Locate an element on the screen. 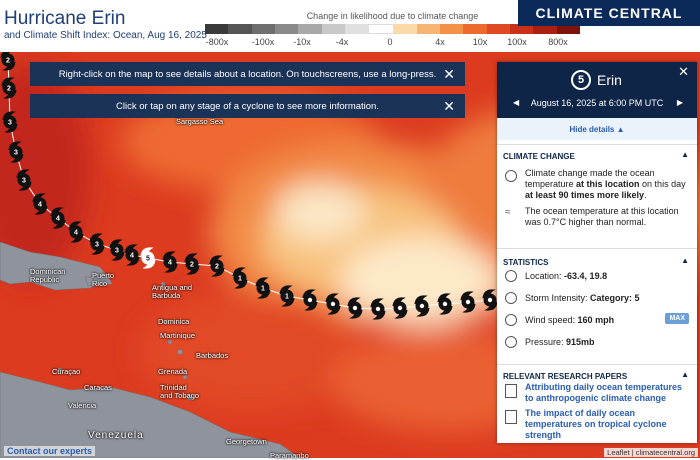  logo: CLIMATE CENTRAL is located at coordinates (609, 13).